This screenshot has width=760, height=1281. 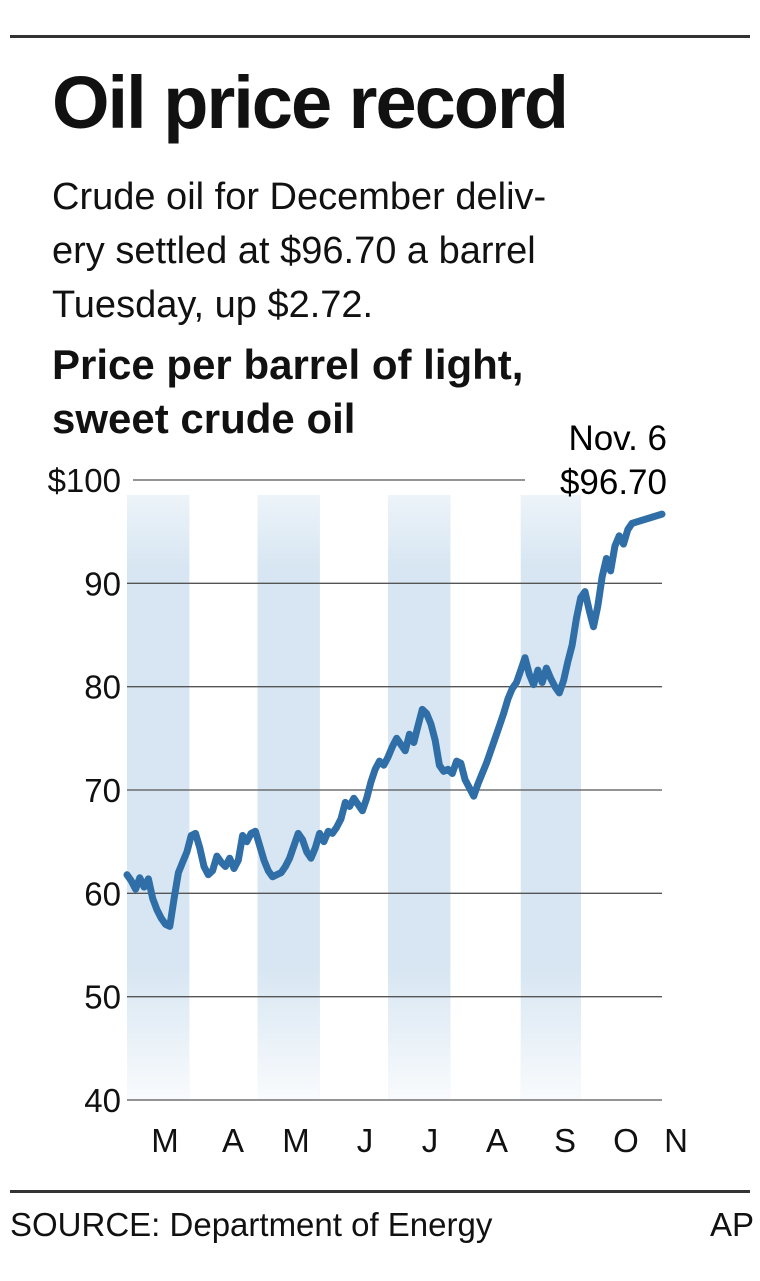 I want to click on x-tick-label-1: M, so click(x=165, y=1140).